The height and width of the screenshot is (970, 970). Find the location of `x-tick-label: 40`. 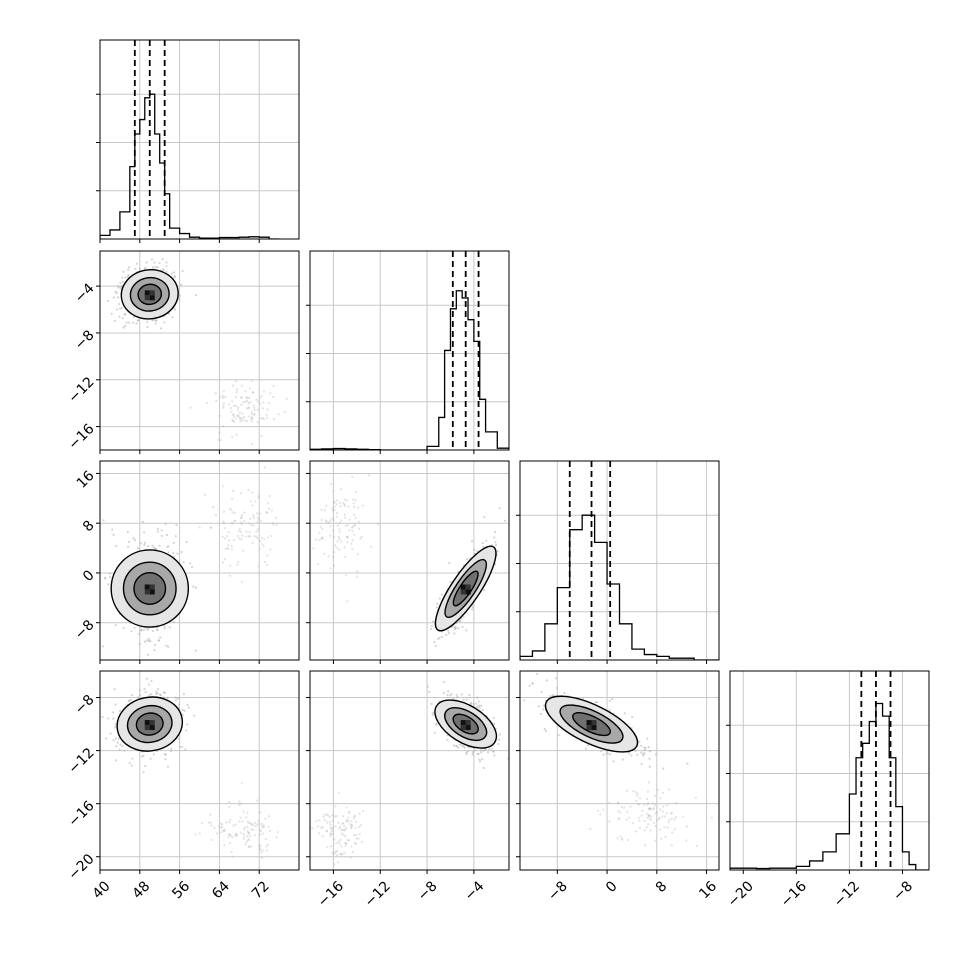

x-tick-label: 40 is located at coordinates (102, 890).